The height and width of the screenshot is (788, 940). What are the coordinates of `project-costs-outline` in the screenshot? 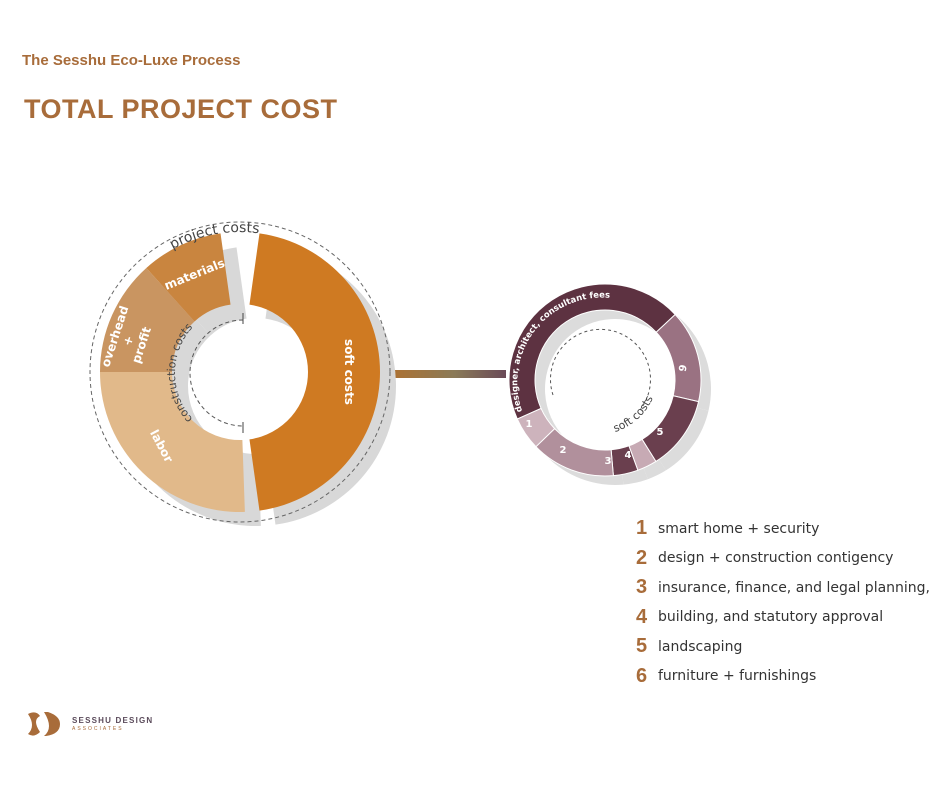 It's located at (240, 372).